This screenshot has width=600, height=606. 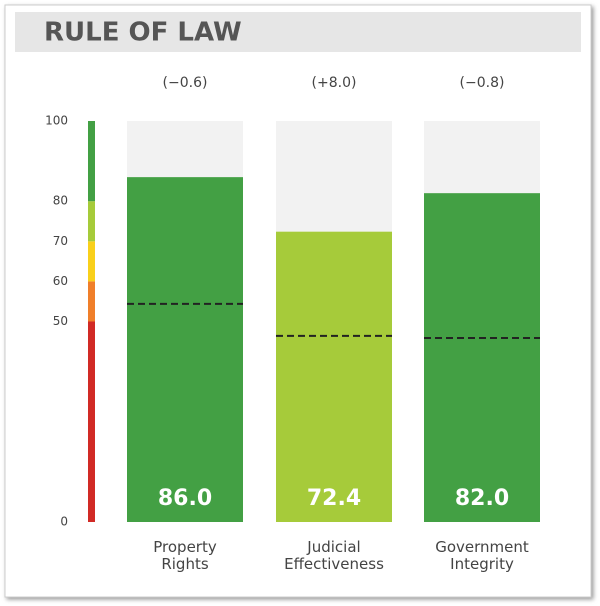 I want to click on y-tick-label: 100, so click(x=56, y=121).